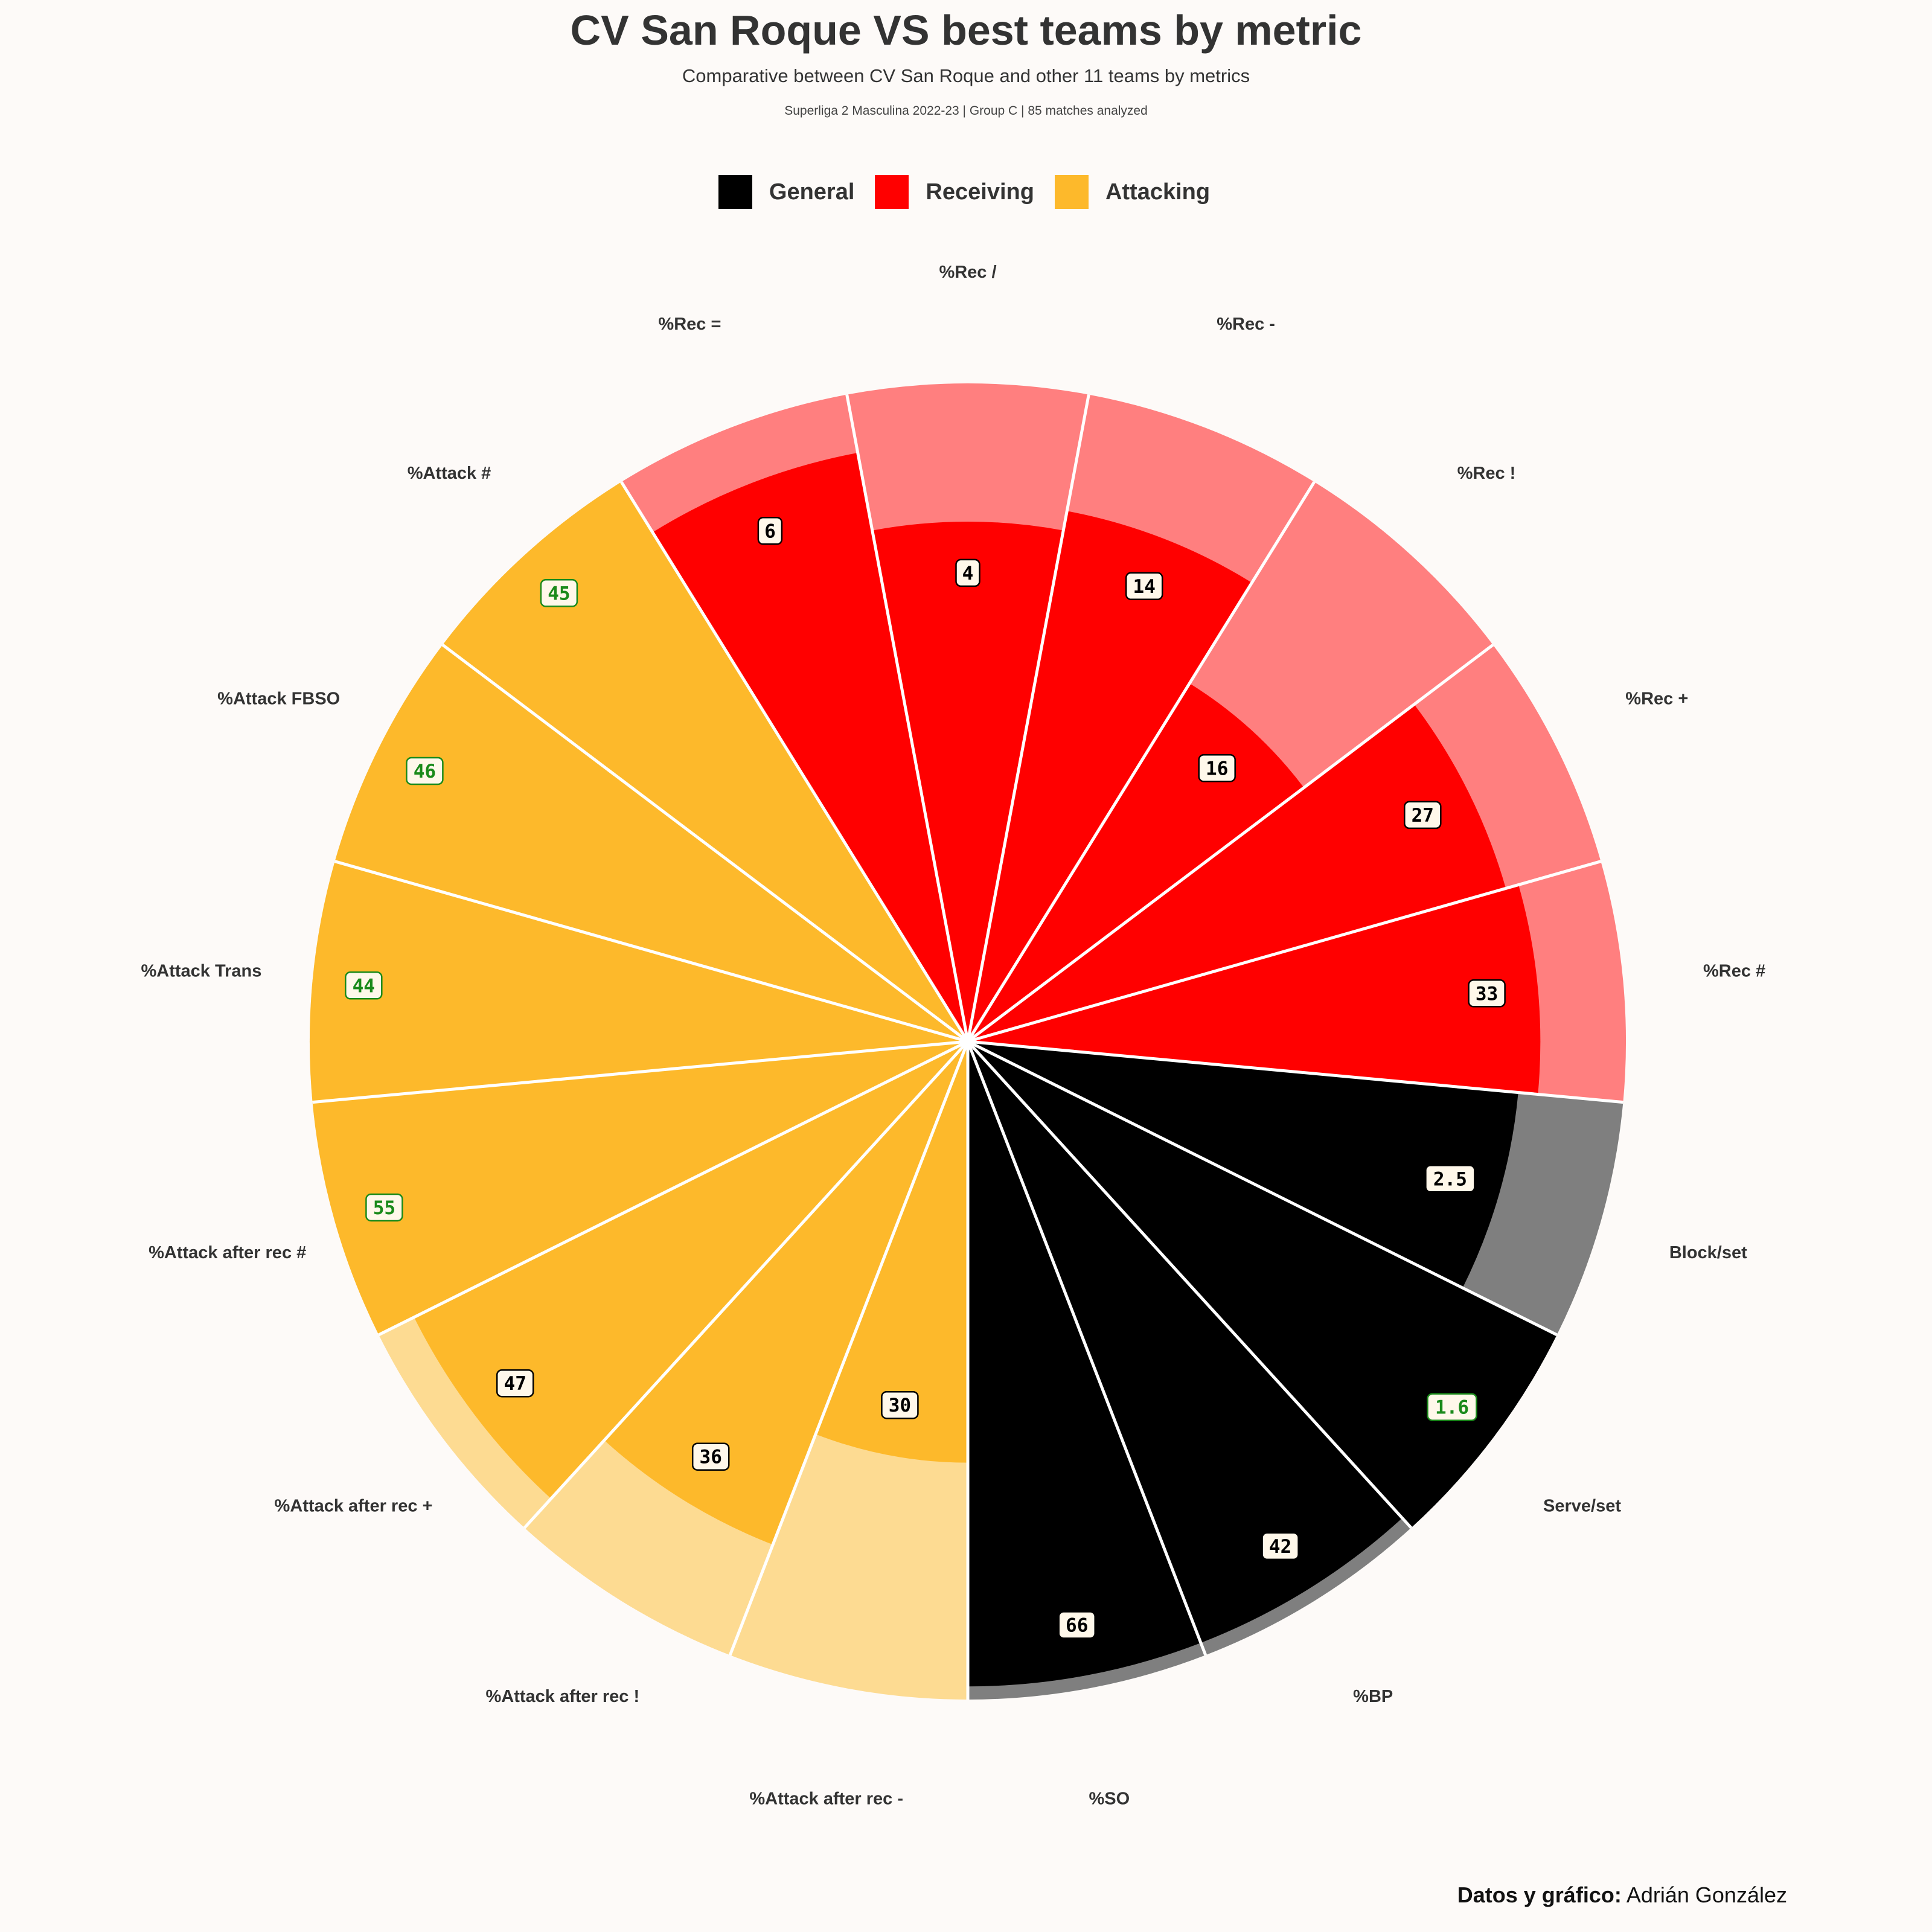  Describe the element at coordinates (967, 272) in the screenshot. I see `metric-label-pct-rec-slash: %Rec /` at that location.